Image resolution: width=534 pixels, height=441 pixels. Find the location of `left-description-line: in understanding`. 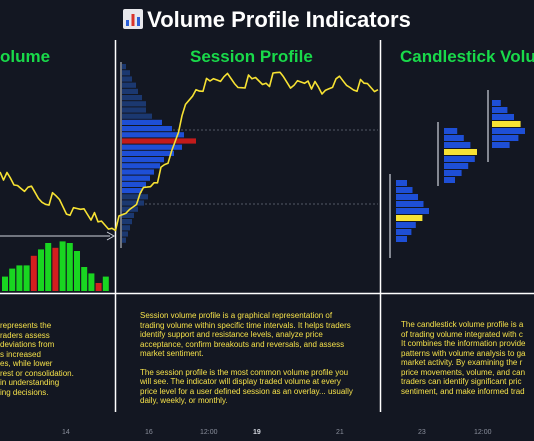

left-description-line: in understanding is located at coordinates (30, 382).